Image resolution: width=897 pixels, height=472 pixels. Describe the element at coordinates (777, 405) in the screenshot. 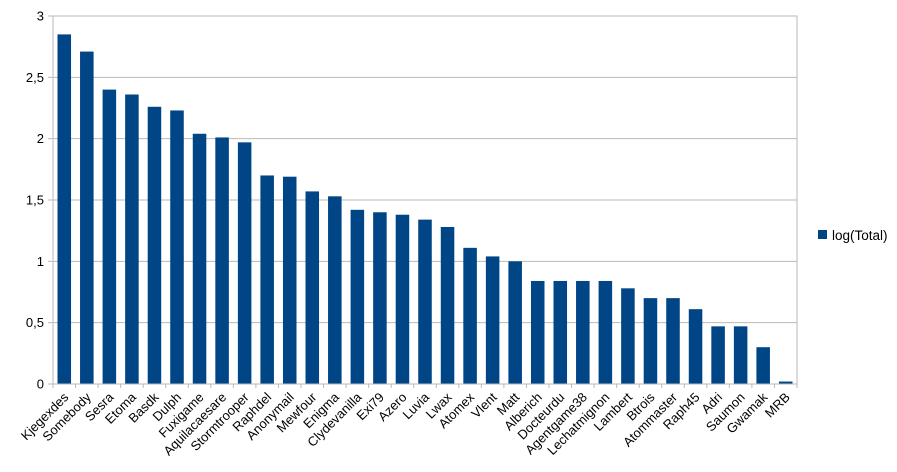

I see `x-axis-label: MRB` at that location.